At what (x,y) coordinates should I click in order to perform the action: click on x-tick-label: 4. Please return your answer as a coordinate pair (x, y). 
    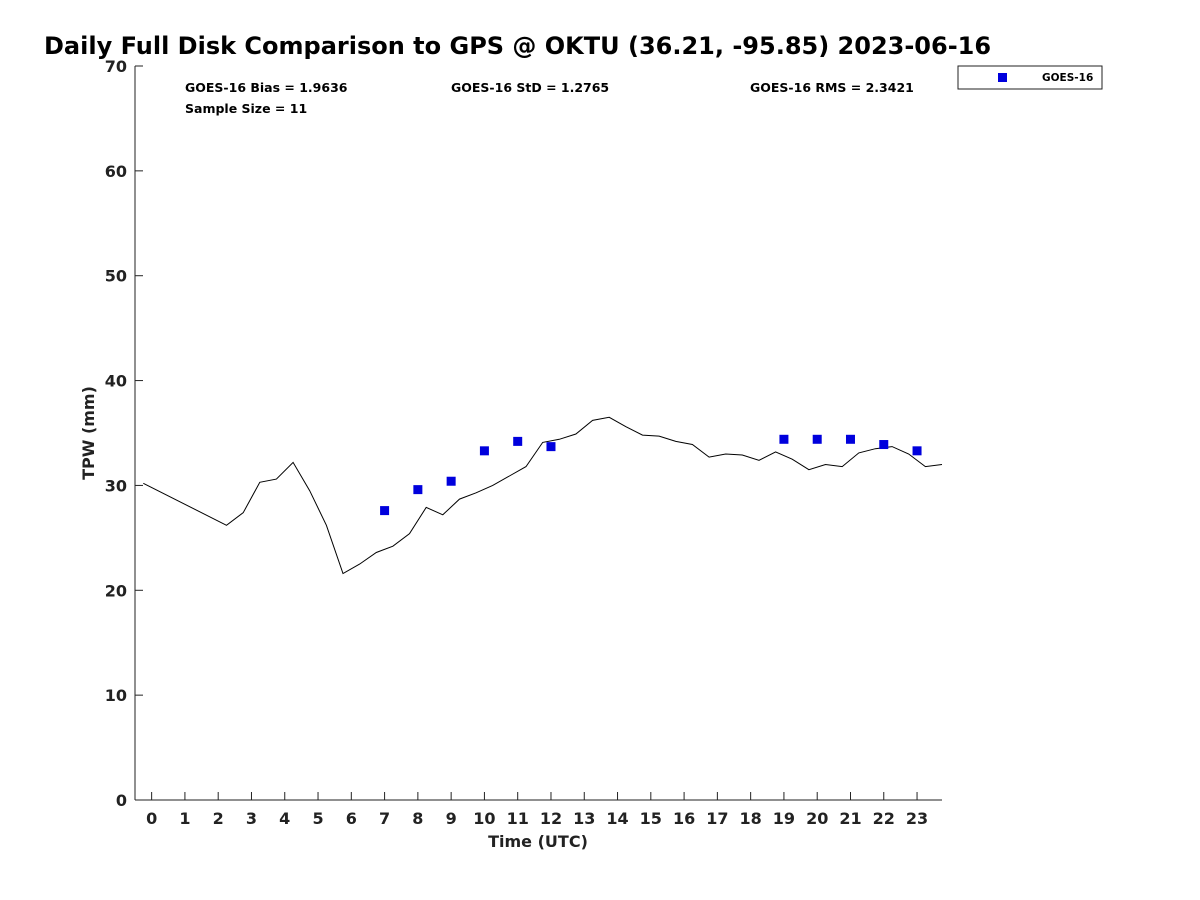
    Looking at the image, I should click on (284, 818).